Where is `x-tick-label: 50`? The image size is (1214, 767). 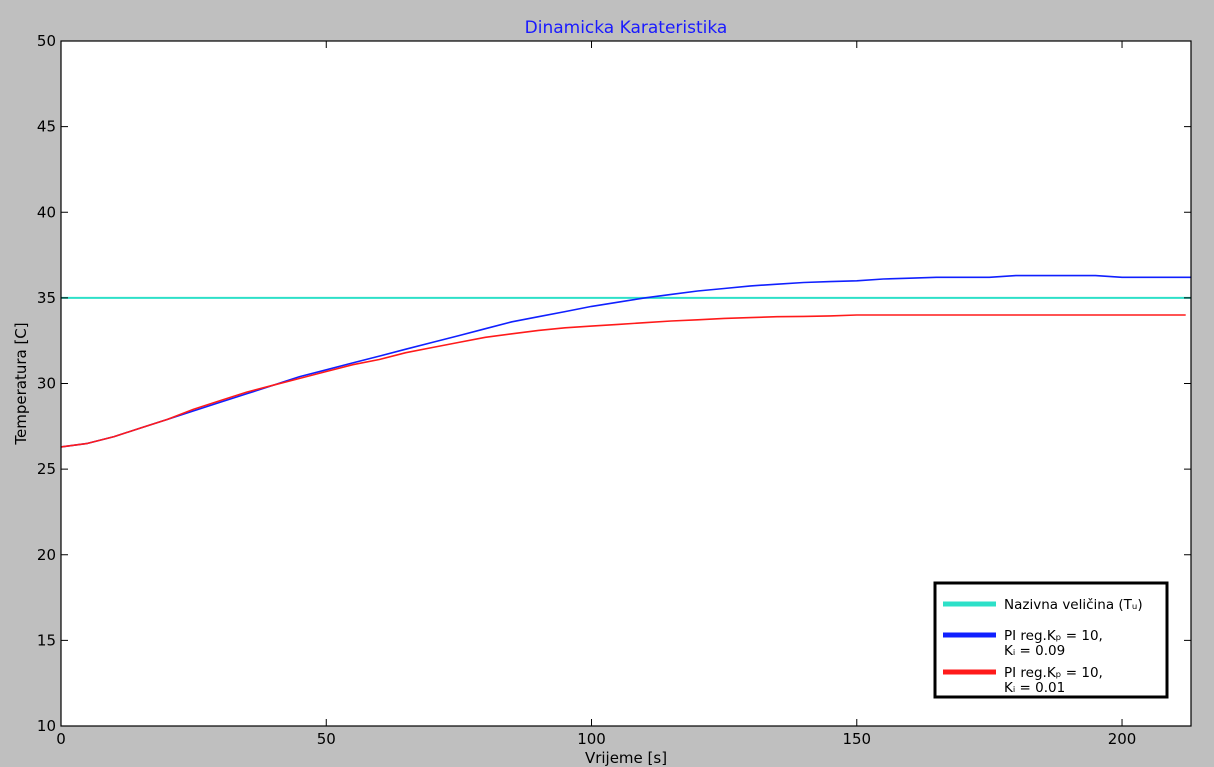
x-tick-label: 50 is located at coordinates (326, 739).